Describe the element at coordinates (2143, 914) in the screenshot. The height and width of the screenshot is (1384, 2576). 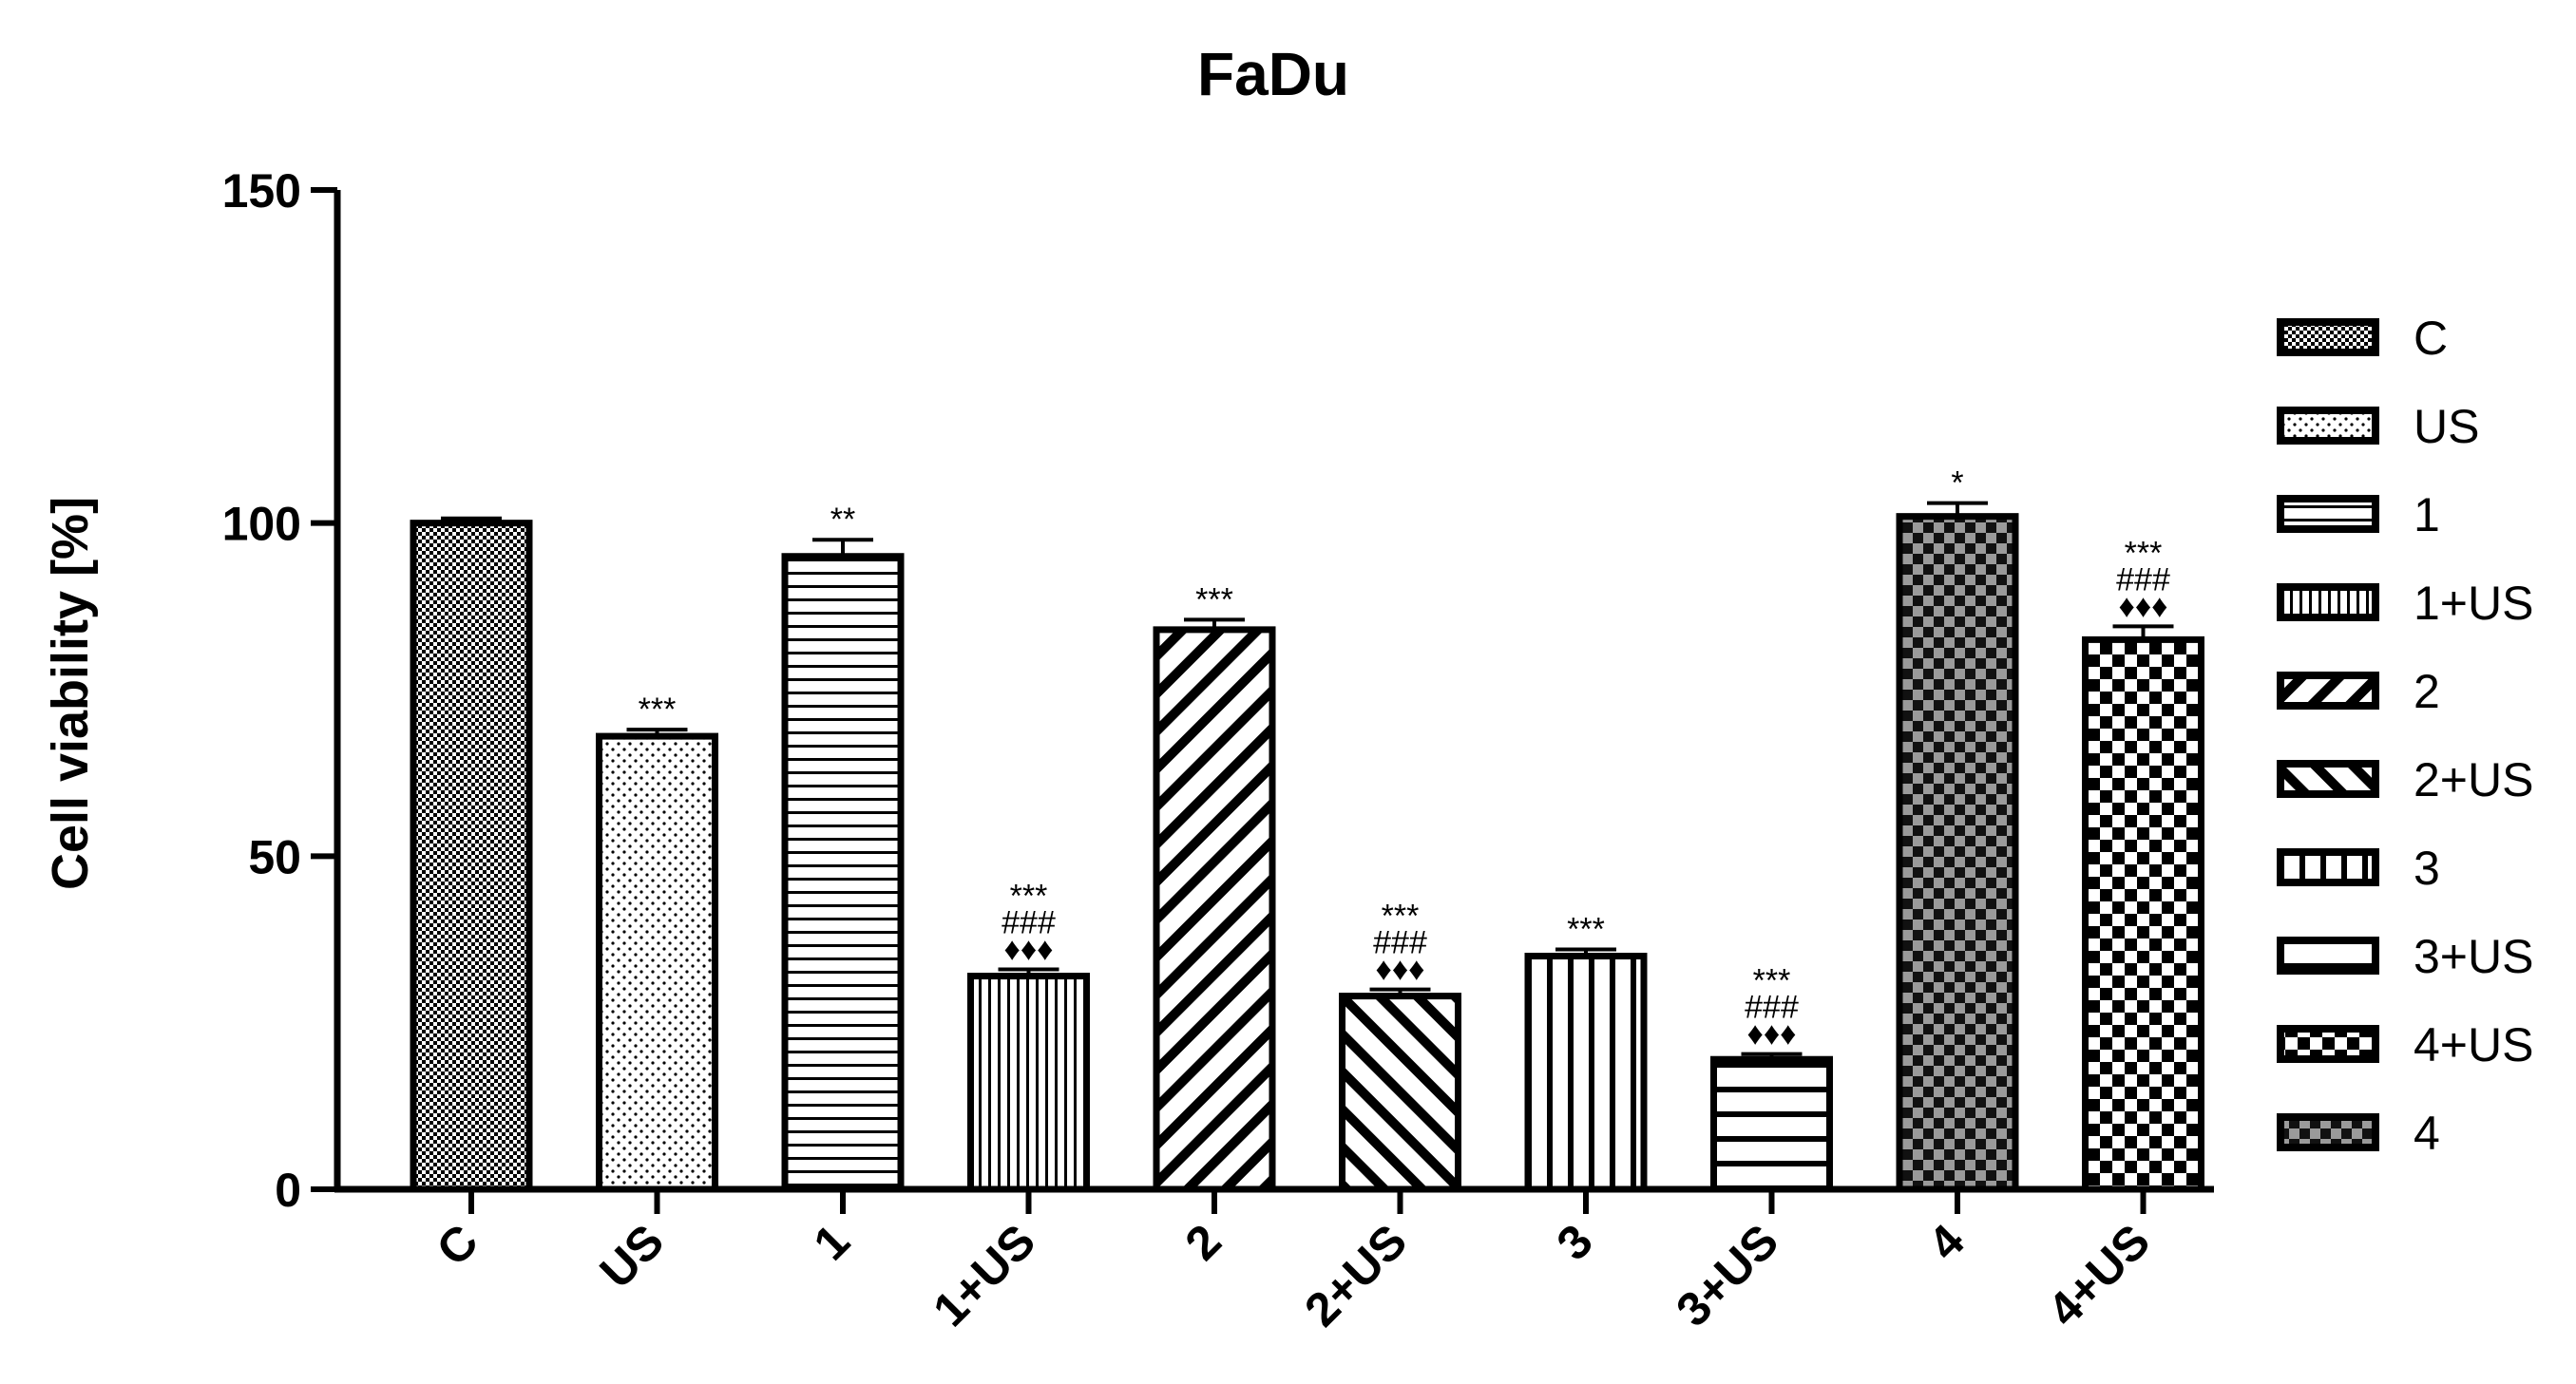
I see `bar-4-plus-us` at that location.